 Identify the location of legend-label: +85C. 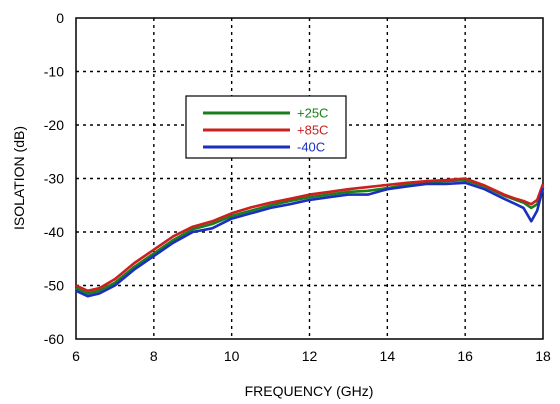
(312, 130).